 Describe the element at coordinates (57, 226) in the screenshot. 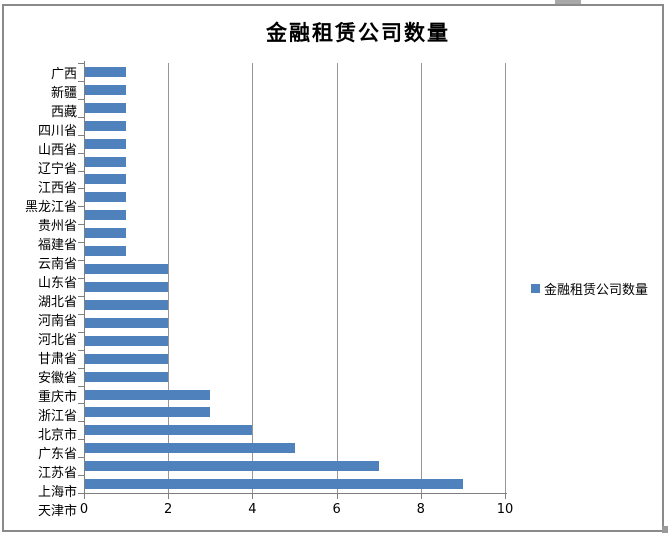

I see `category-label: 贵州省` at that location.